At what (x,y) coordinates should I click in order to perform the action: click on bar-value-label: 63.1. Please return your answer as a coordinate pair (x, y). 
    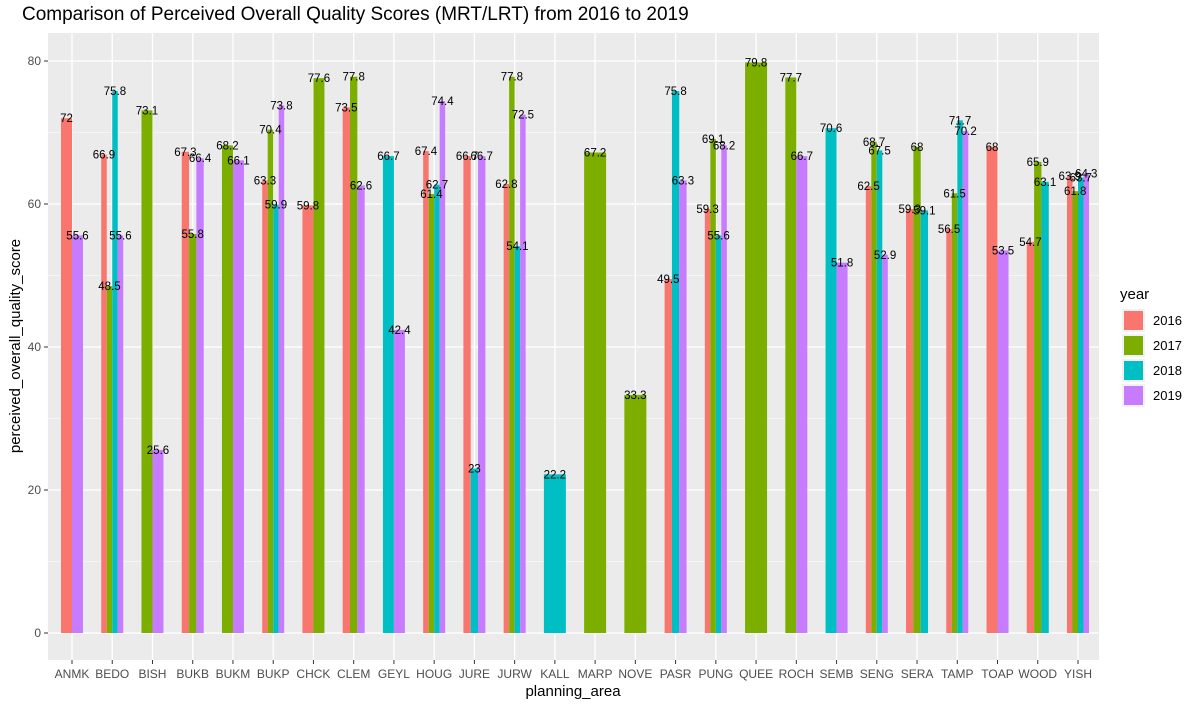
    Looking at the image, I should click on (1045, 183).